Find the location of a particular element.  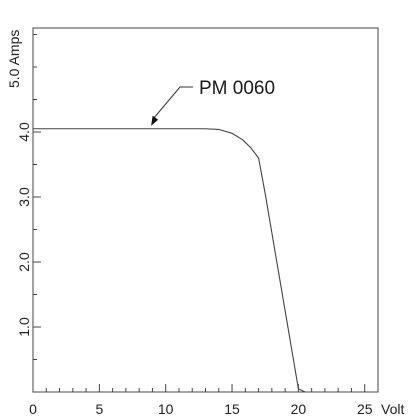

series-annotation: PM 0060 is located at coordinates (213, 102).